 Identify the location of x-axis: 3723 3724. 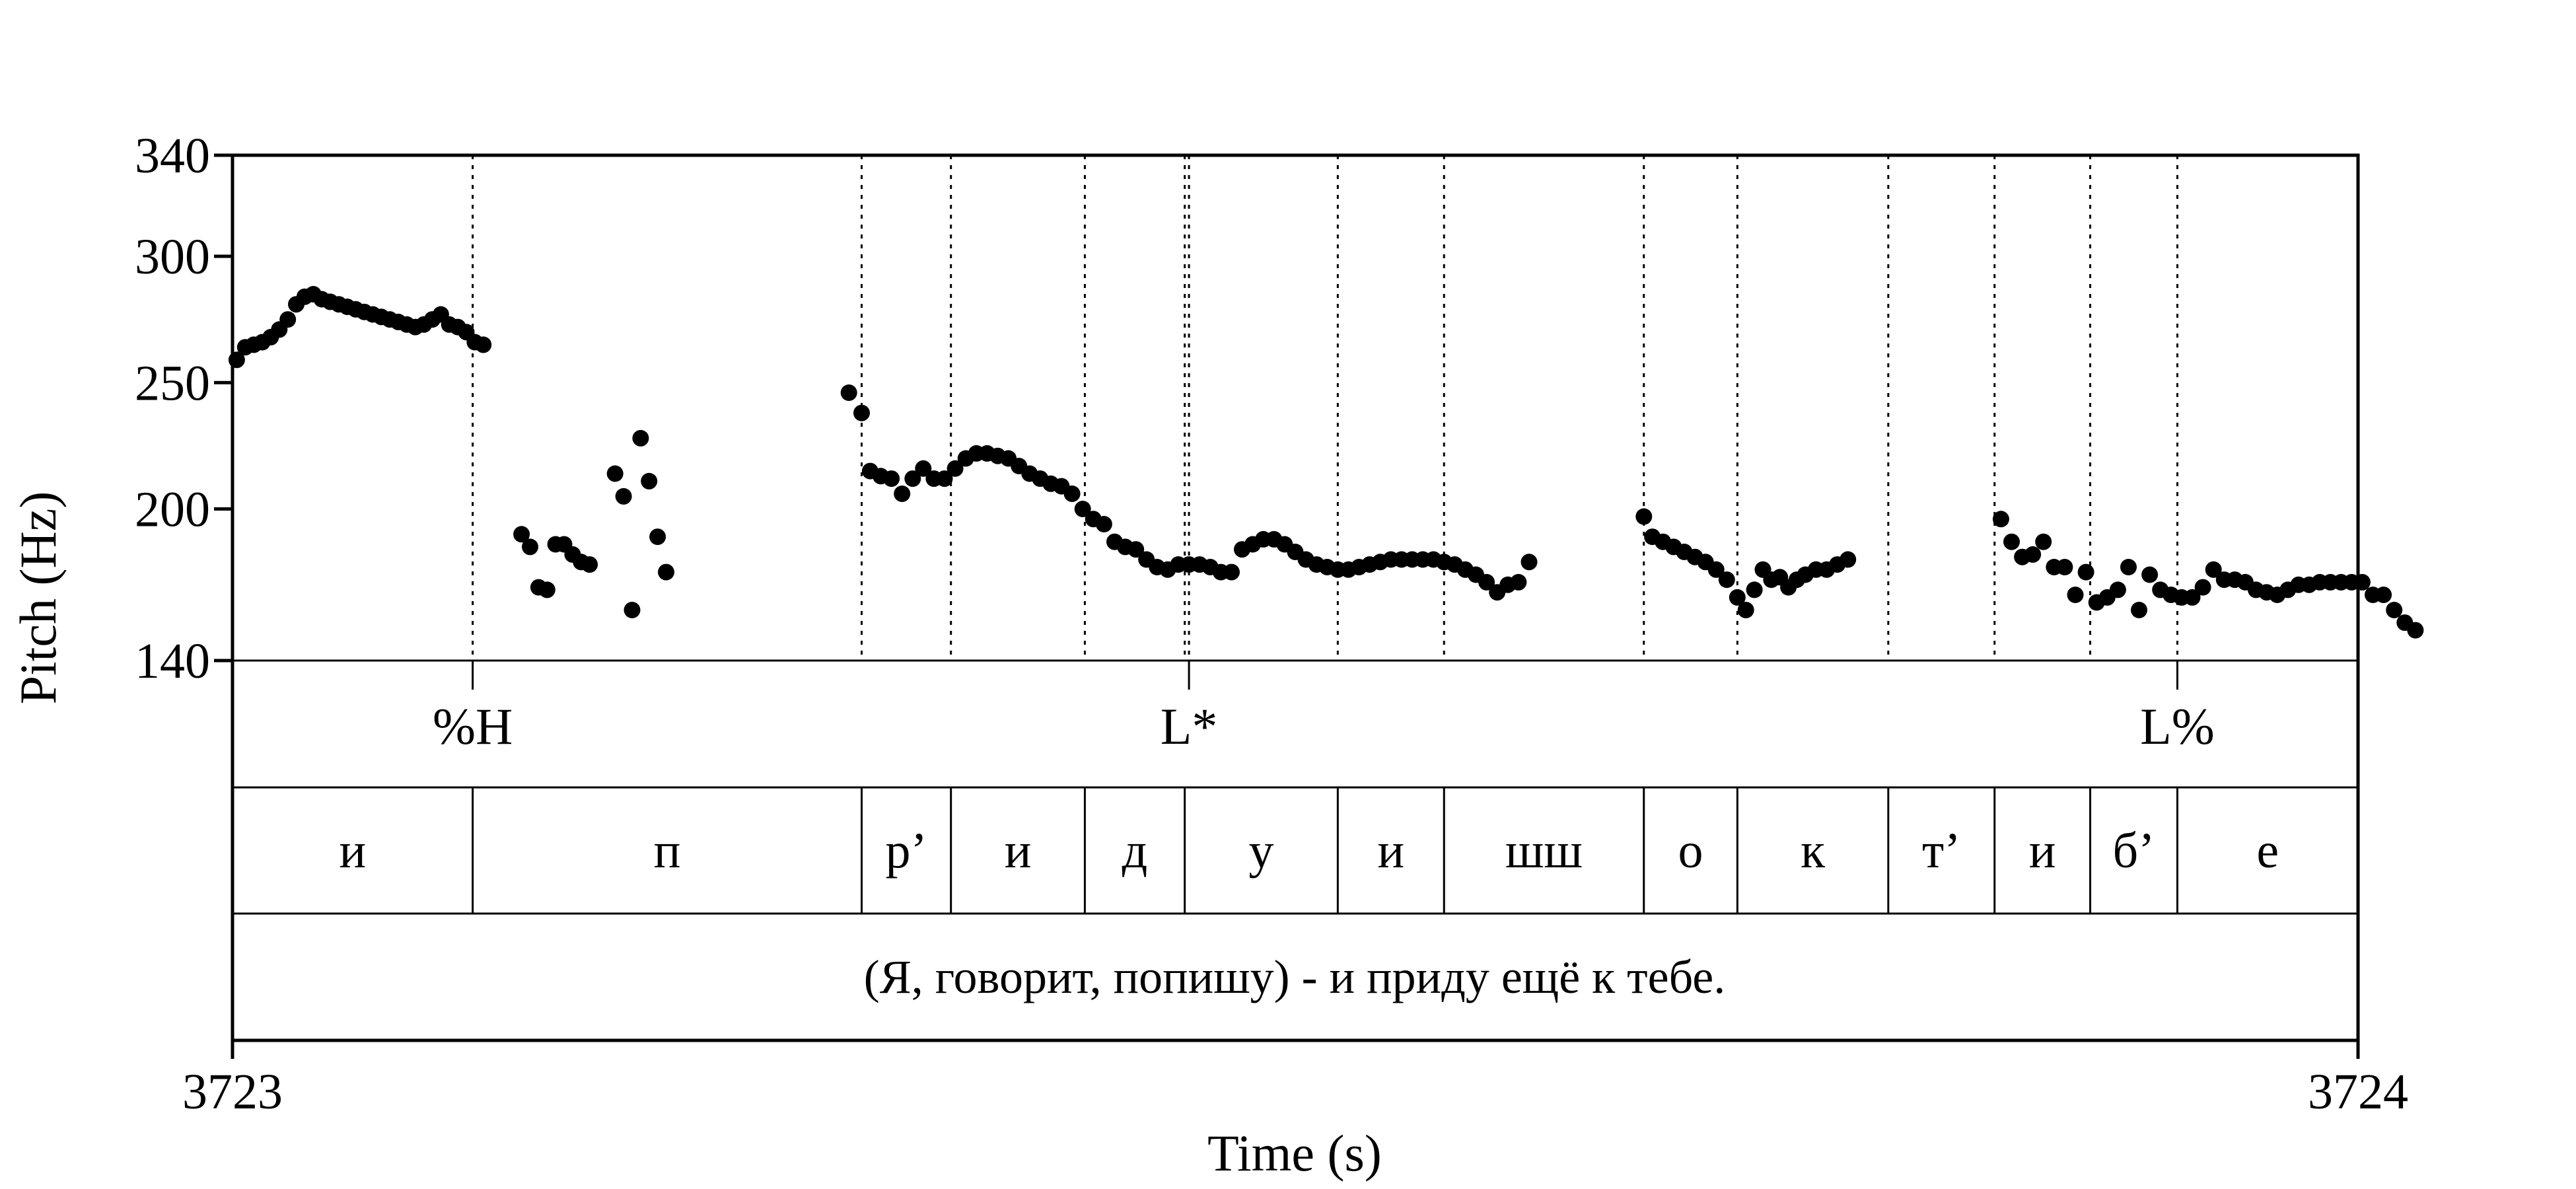
(1295, 1080).